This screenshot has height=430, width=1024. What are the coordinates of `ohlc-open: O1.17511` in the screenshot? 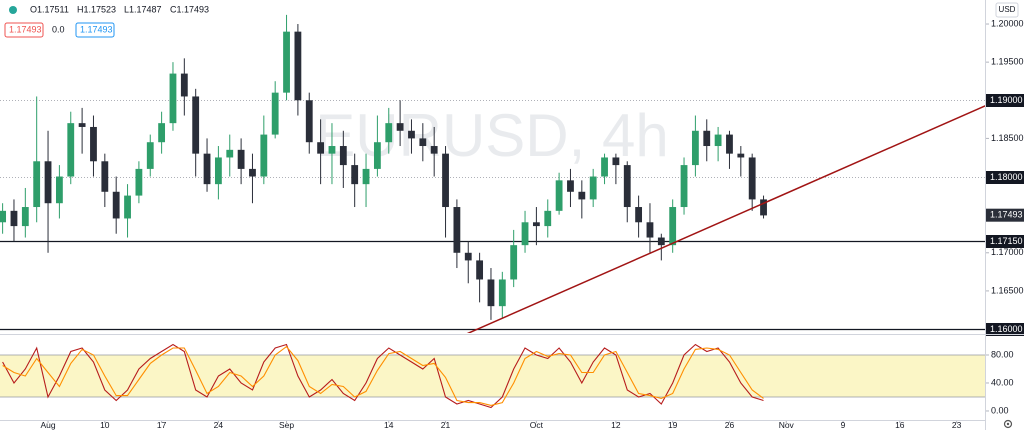 It's located at (49, 9).